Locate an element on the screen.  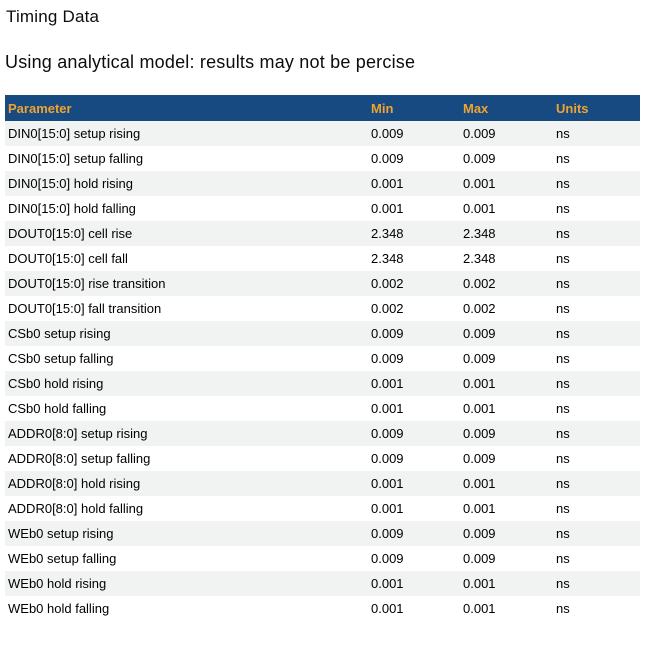
cell-parameter: DIN0[15:0] hold rising is located at coordinates (71, 183).